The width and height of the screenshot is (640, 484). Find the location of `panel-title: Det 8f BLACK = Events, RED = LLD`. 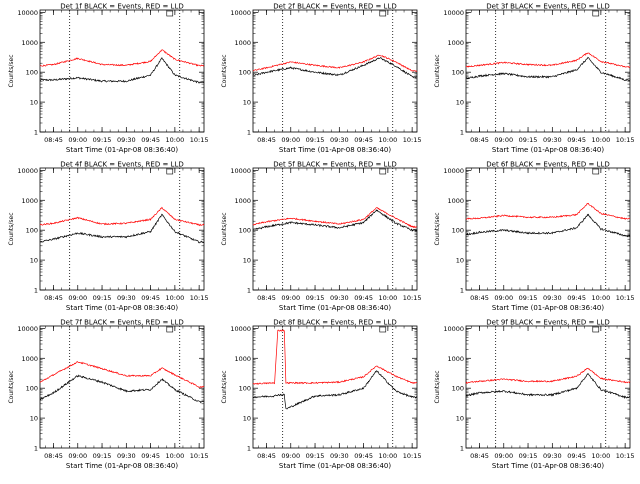

panel-title: Det 8f BLACK = Events, RED = LLD is located at coordinates (334, 323).